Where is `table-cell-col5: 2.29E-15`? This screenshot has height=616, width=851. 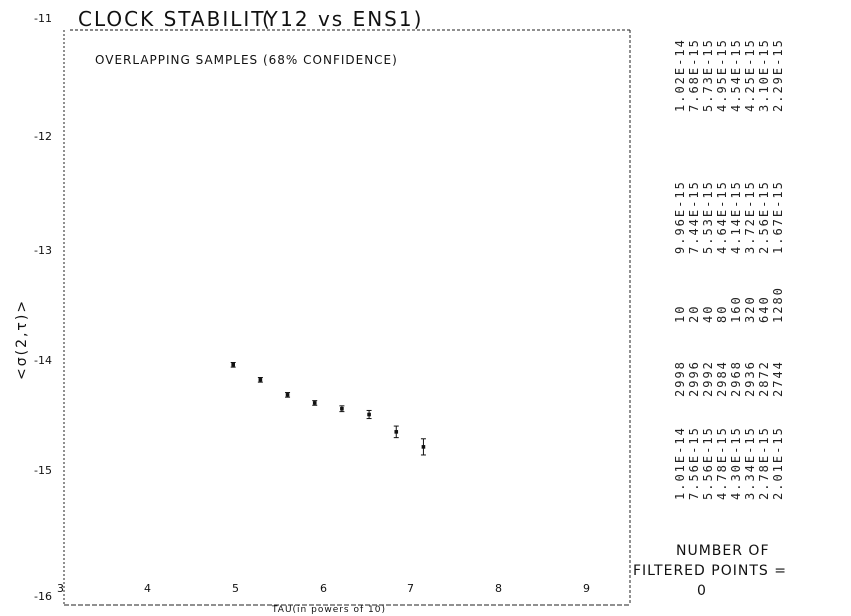
table-cell-col5: 2.29E-15 is located at coordinates (778, 75).